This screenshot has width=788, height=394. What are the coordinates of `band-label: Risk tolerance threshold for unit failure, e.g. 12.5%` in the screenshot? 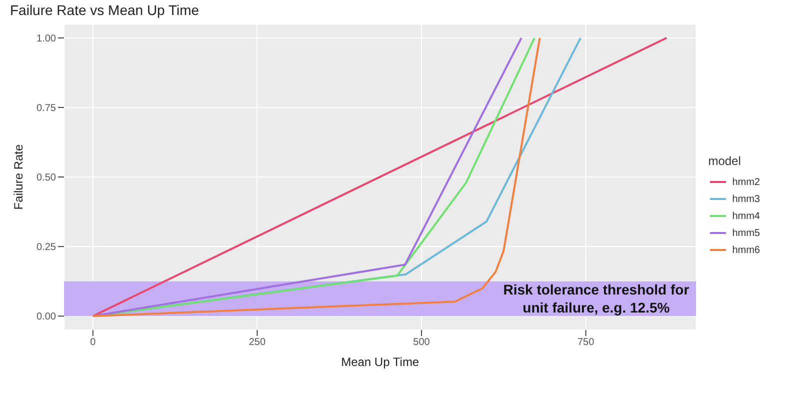 It's located at (596, 299).